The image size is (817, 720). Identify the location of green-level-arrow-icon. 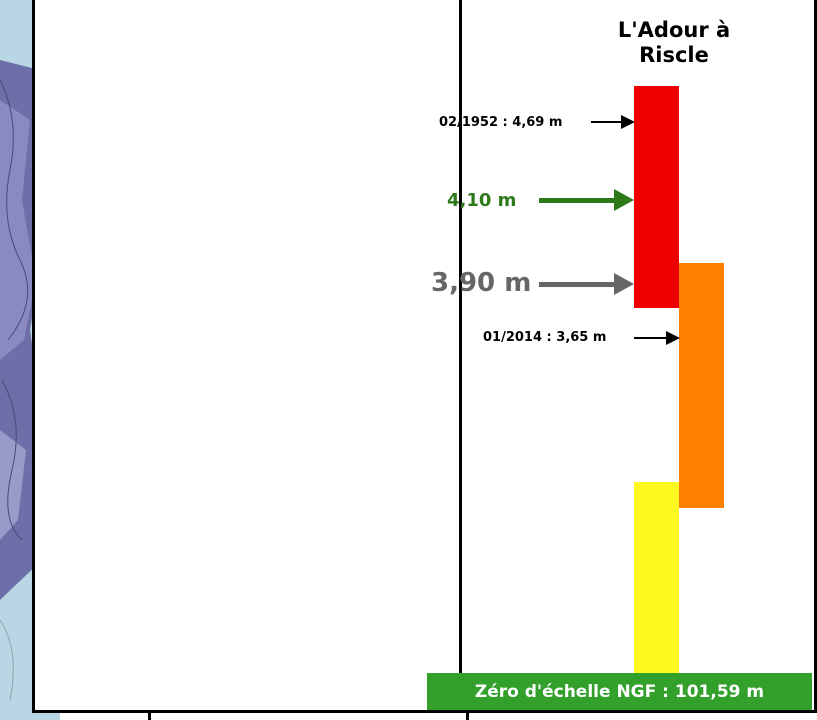
(586, 200).